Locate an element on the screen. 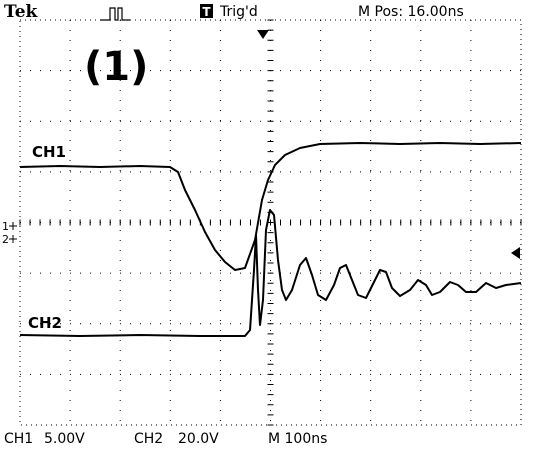  ch1-footer-label: CH1 is located at coordinates (18, 439).